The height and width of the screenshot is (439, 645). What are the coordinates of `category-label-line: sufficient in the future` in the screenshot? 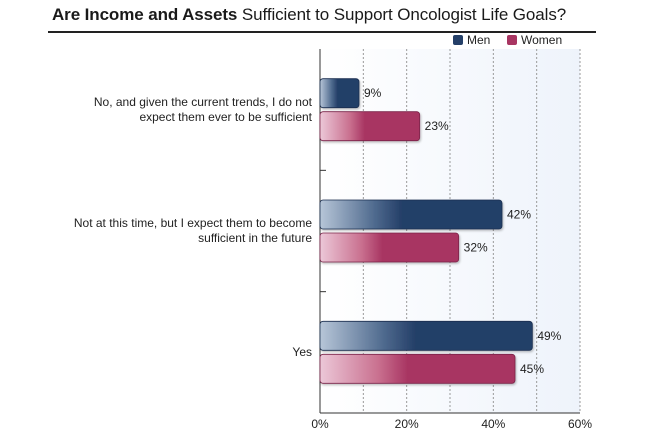 It's located at (255, 238).